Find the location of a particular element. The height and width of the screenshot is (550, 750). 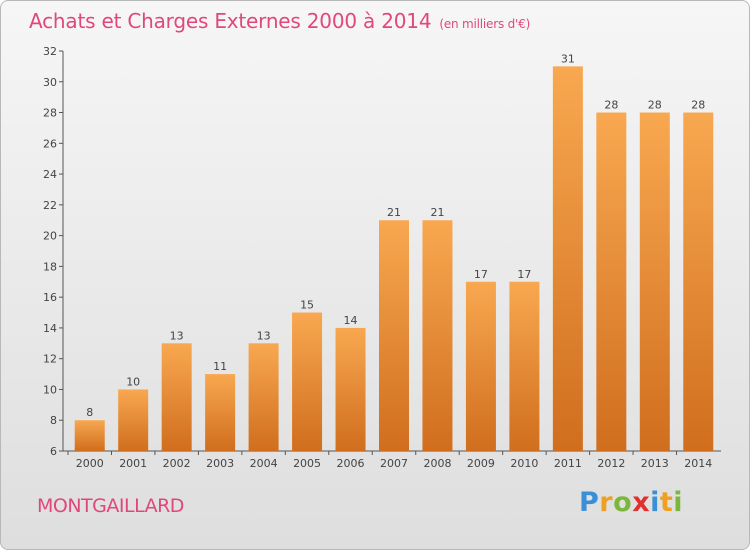

y-tick-label: 18 is located at coordinates (50, 266).